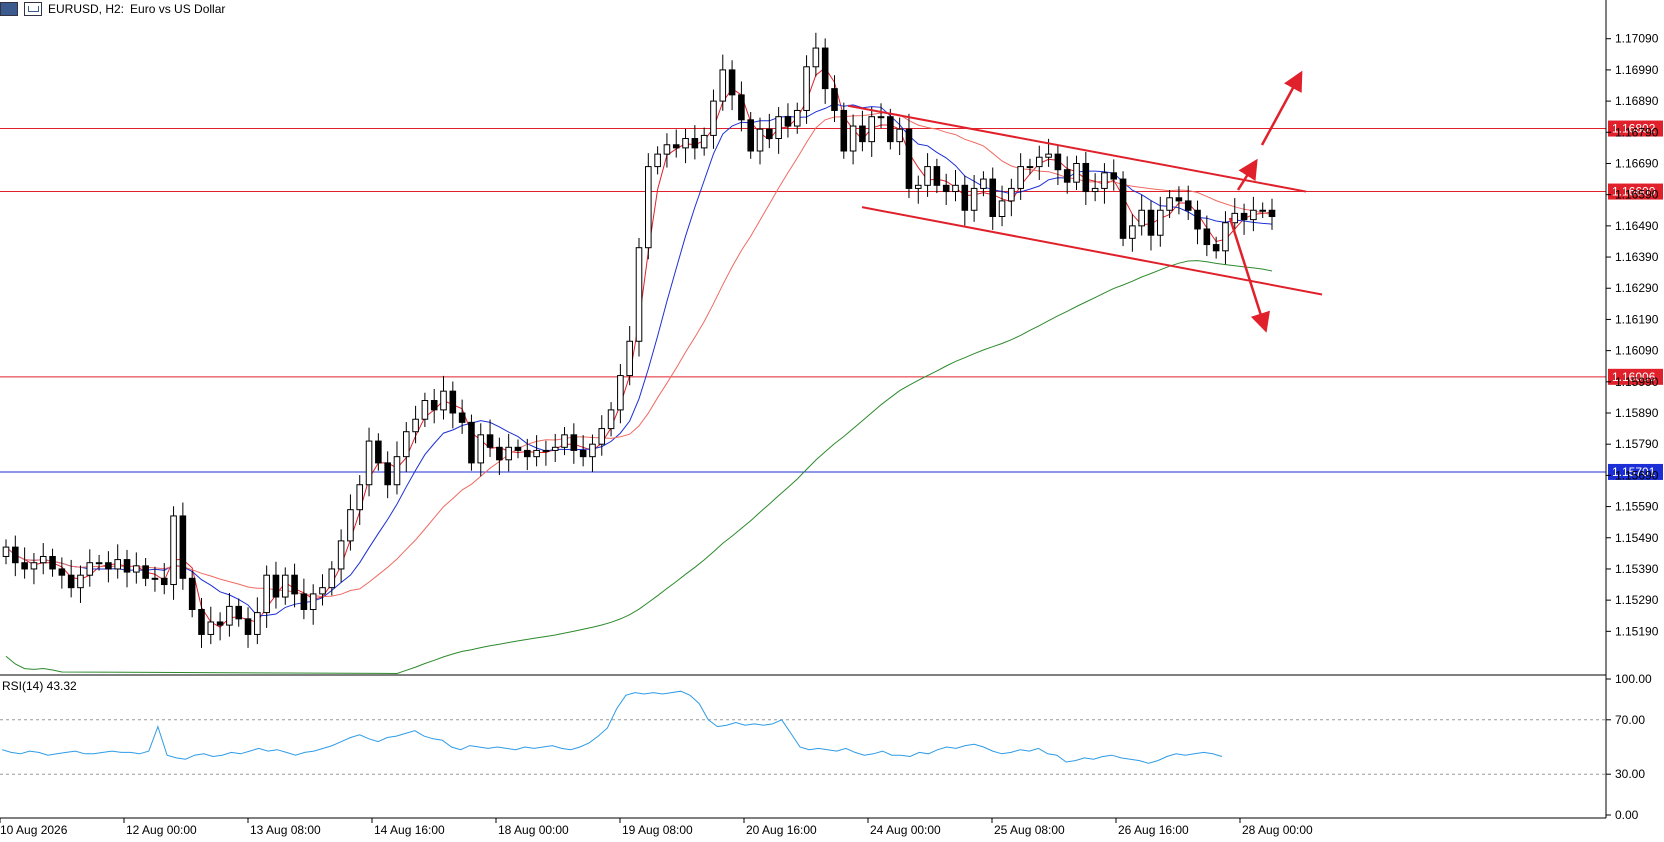 Image resolution: width=1664 pixels, height=842 pixels. What do you see at coordinates (1085, 201) in the screenshot?
I see `descending-channel` at bounding box center [1085, 201].